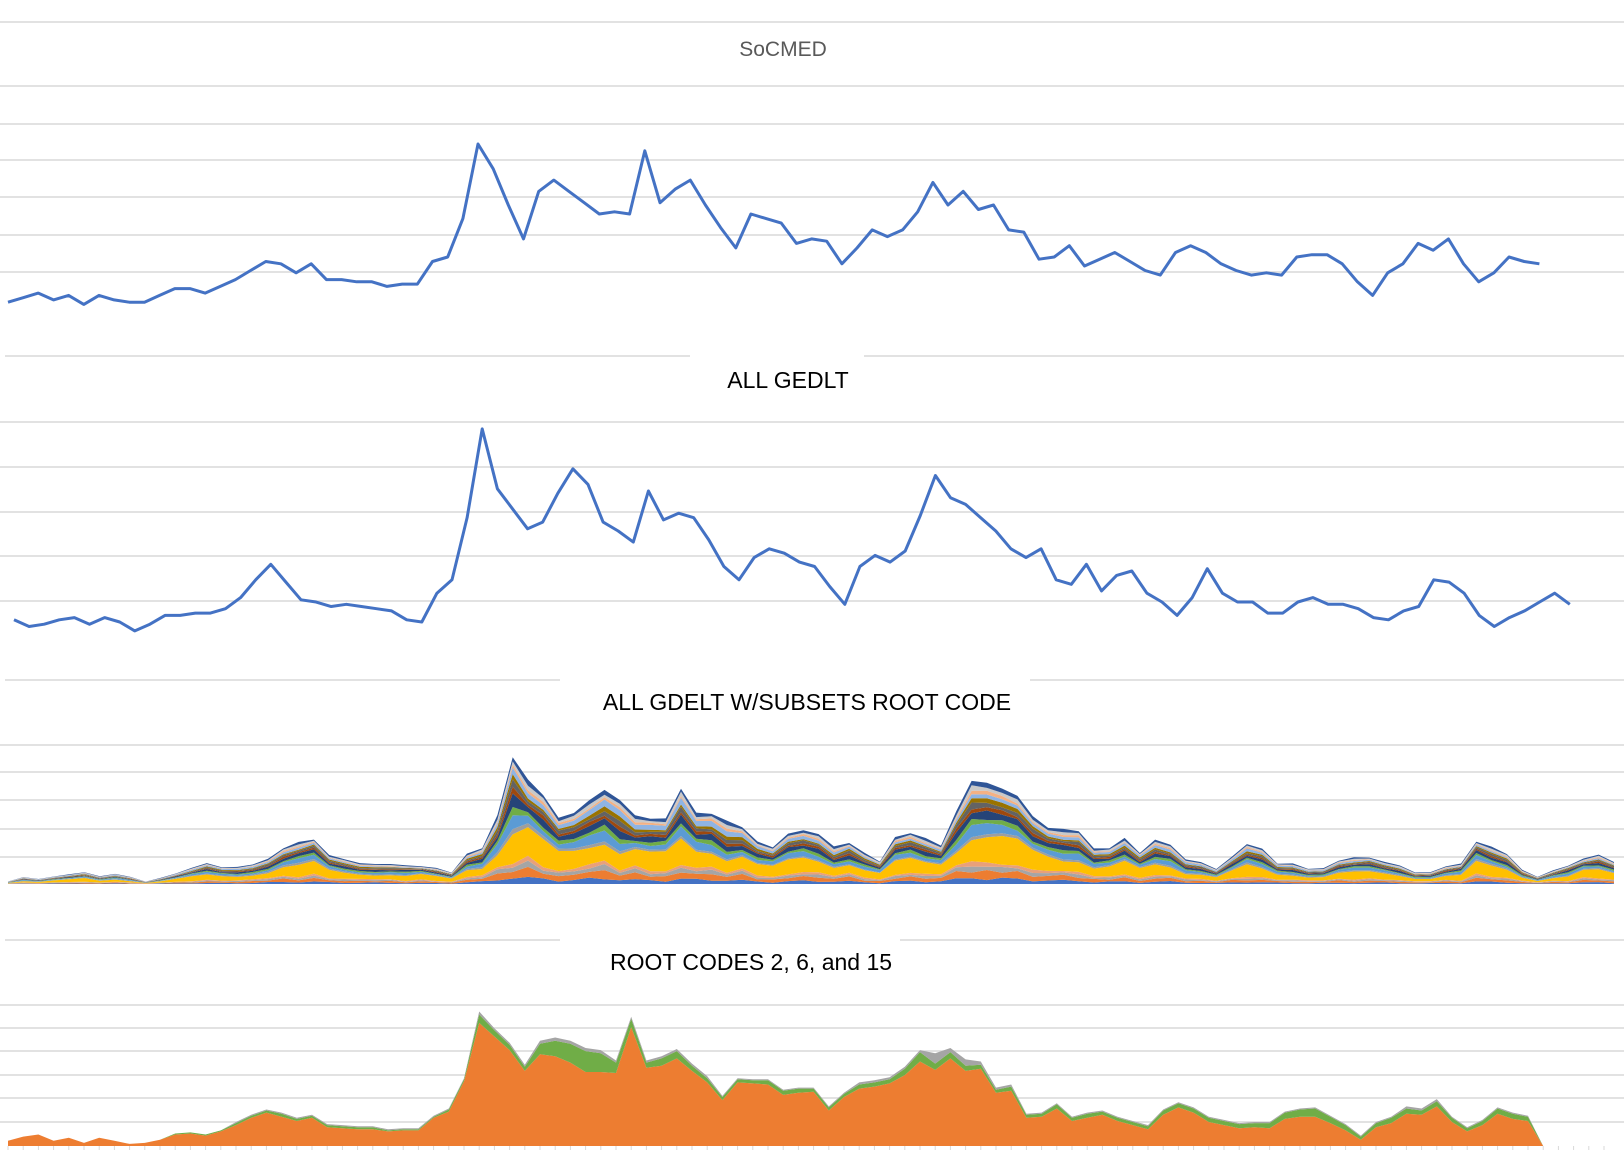 The image size is (1624, 1166). Describe the element at coordinates (807, 702) in the screenshot. I see `chart-title: ALL GDELT W/SUBSETS ROOT CODE` at that location.